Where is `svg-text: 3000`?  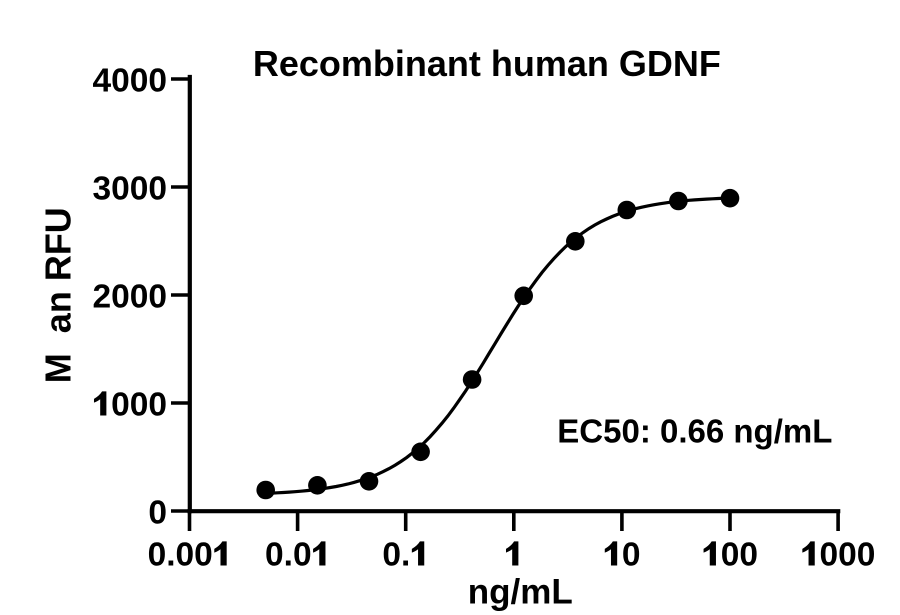
svg-text: 3000 is located at coordinates (129, 189).